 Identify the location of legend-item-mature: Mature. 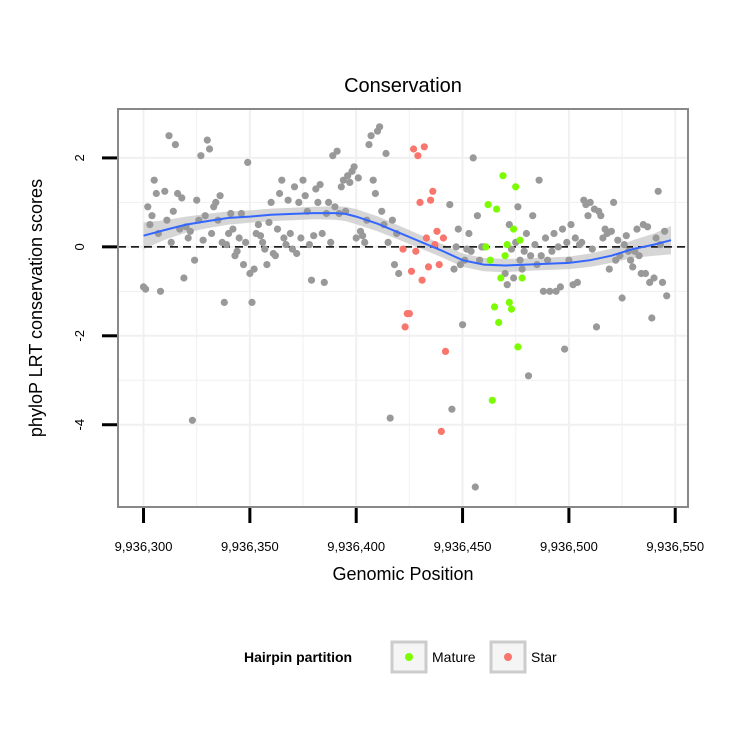
(433, 657).